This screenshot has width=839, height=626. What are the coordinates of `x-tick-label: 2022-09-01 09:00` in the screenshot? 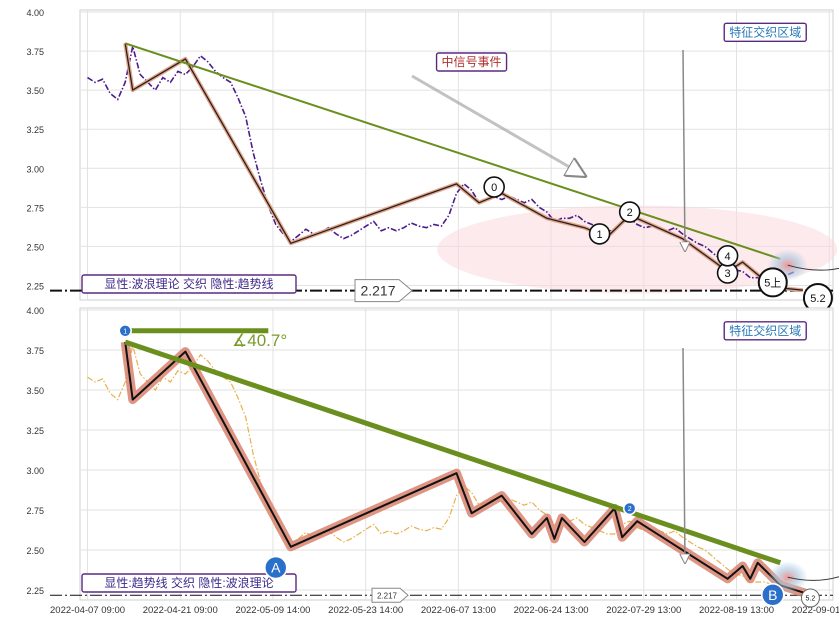 It's located at (815, 610).